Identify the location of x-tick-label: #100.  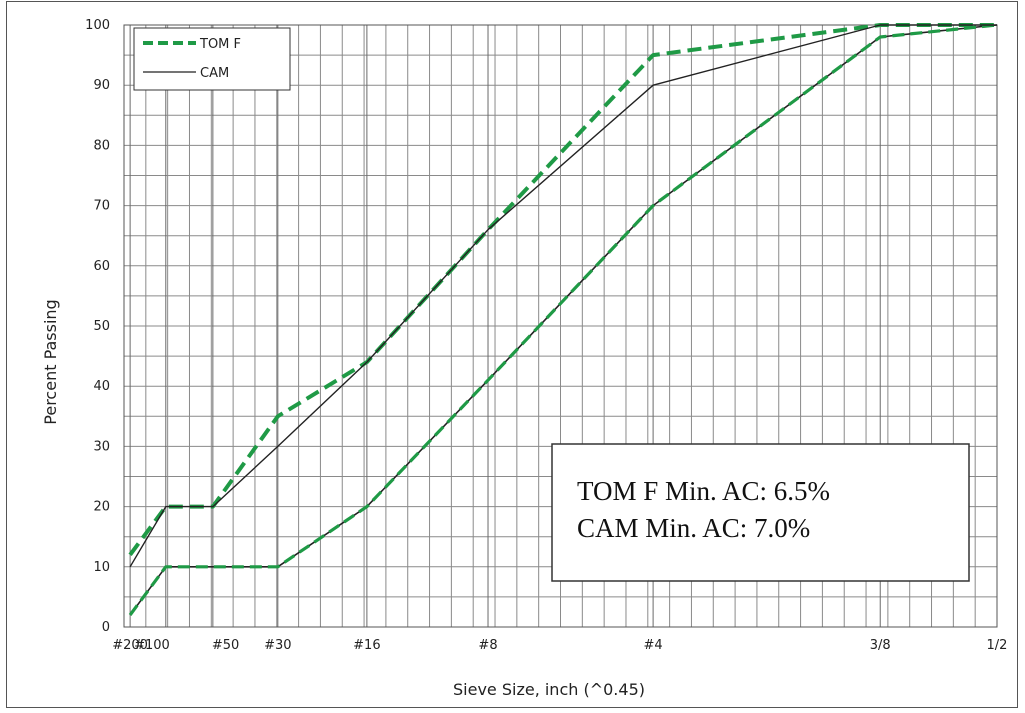
(152, 645).